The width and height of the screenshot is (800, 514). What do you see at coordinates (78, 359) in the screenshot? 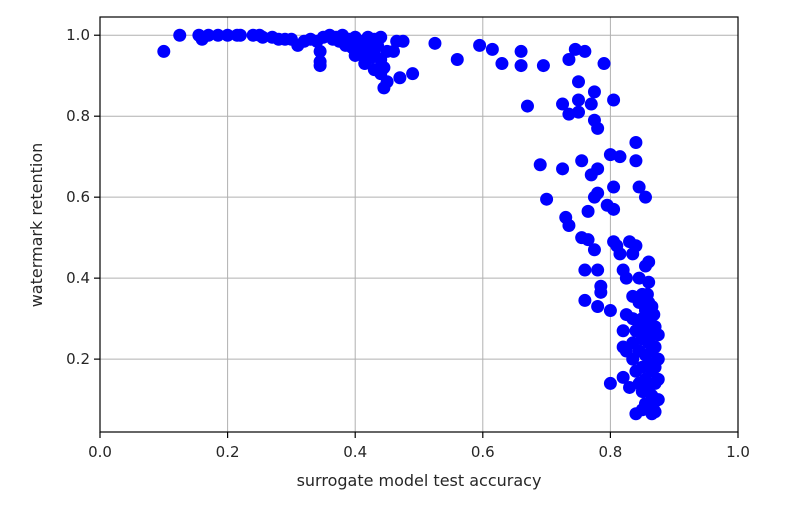
I see `y-tick-label: 0.2` at bounding box center [78, 359].